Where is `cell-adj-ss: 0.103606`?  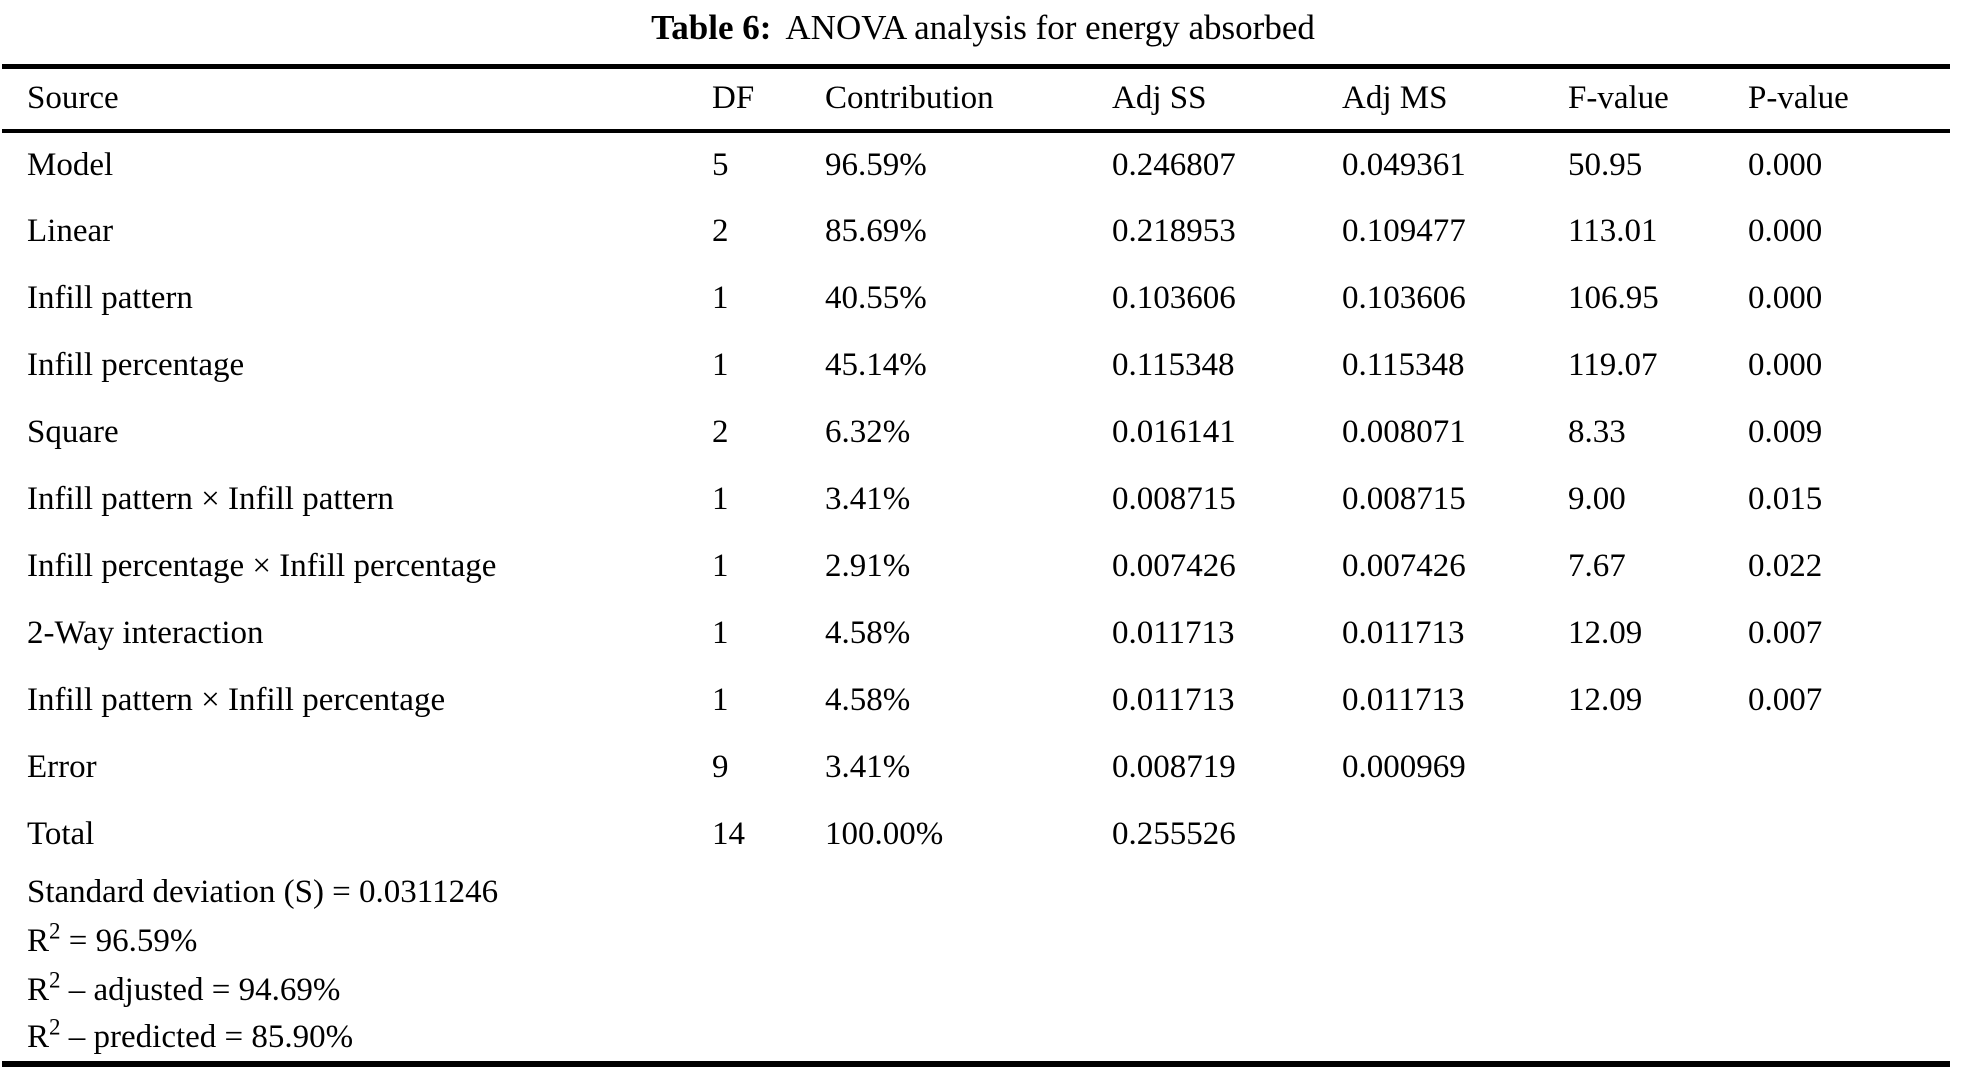
cell-adj-ss: 0.103606 is located at coordinates (1174, 297).